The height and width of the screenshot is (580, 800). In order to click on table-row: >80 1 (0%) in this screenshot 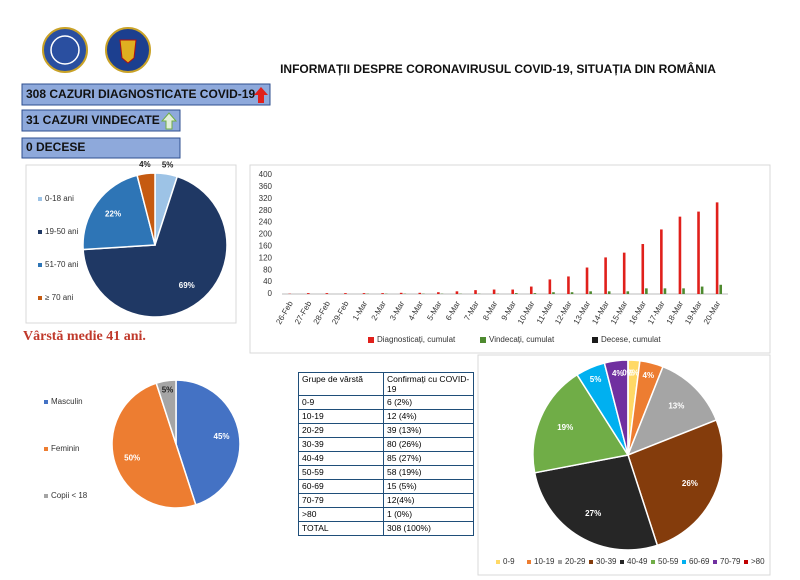, I will do `click(386, 514)`.